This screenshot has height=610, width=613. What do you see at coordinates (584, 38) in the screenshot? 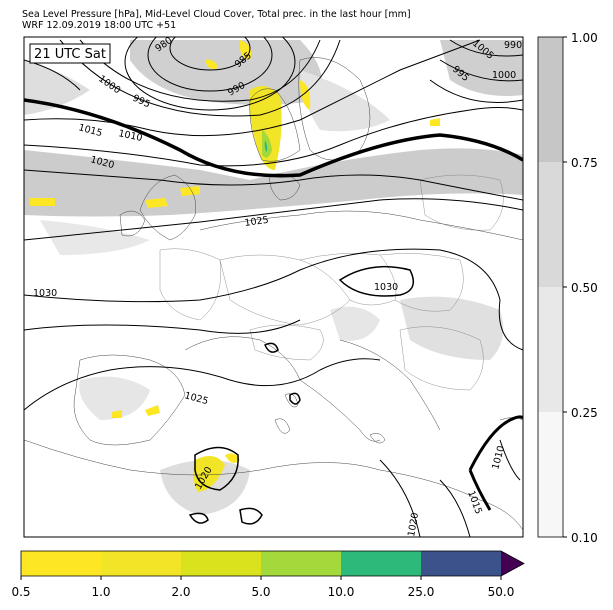
I see `cloud-tick-label: 1.00` at bounding box center [584, 38].